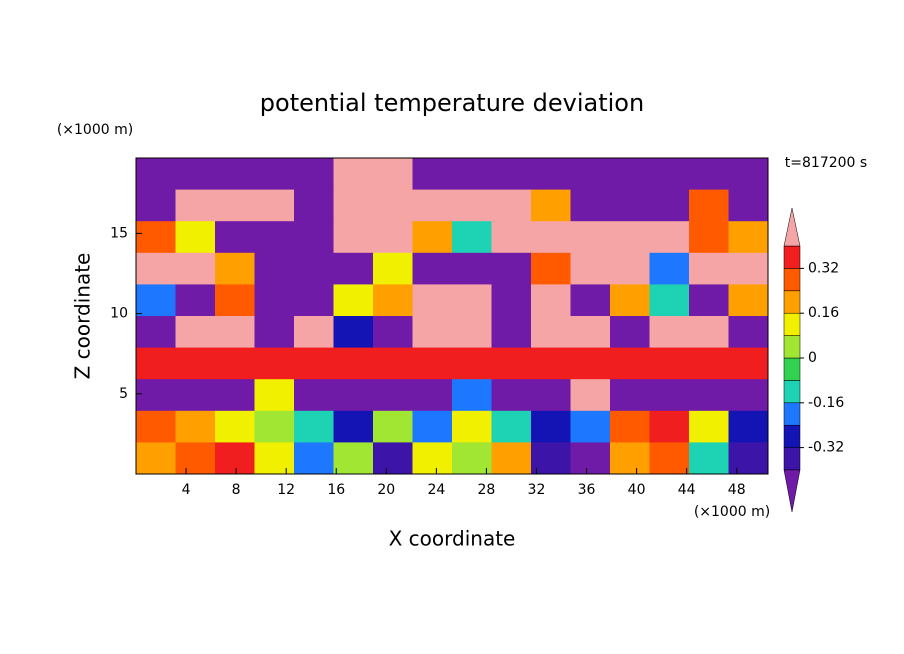  Describe the element at coordinates (452, 539) in the screenshot. I see `x-axis-label: X coordinate` at that location.